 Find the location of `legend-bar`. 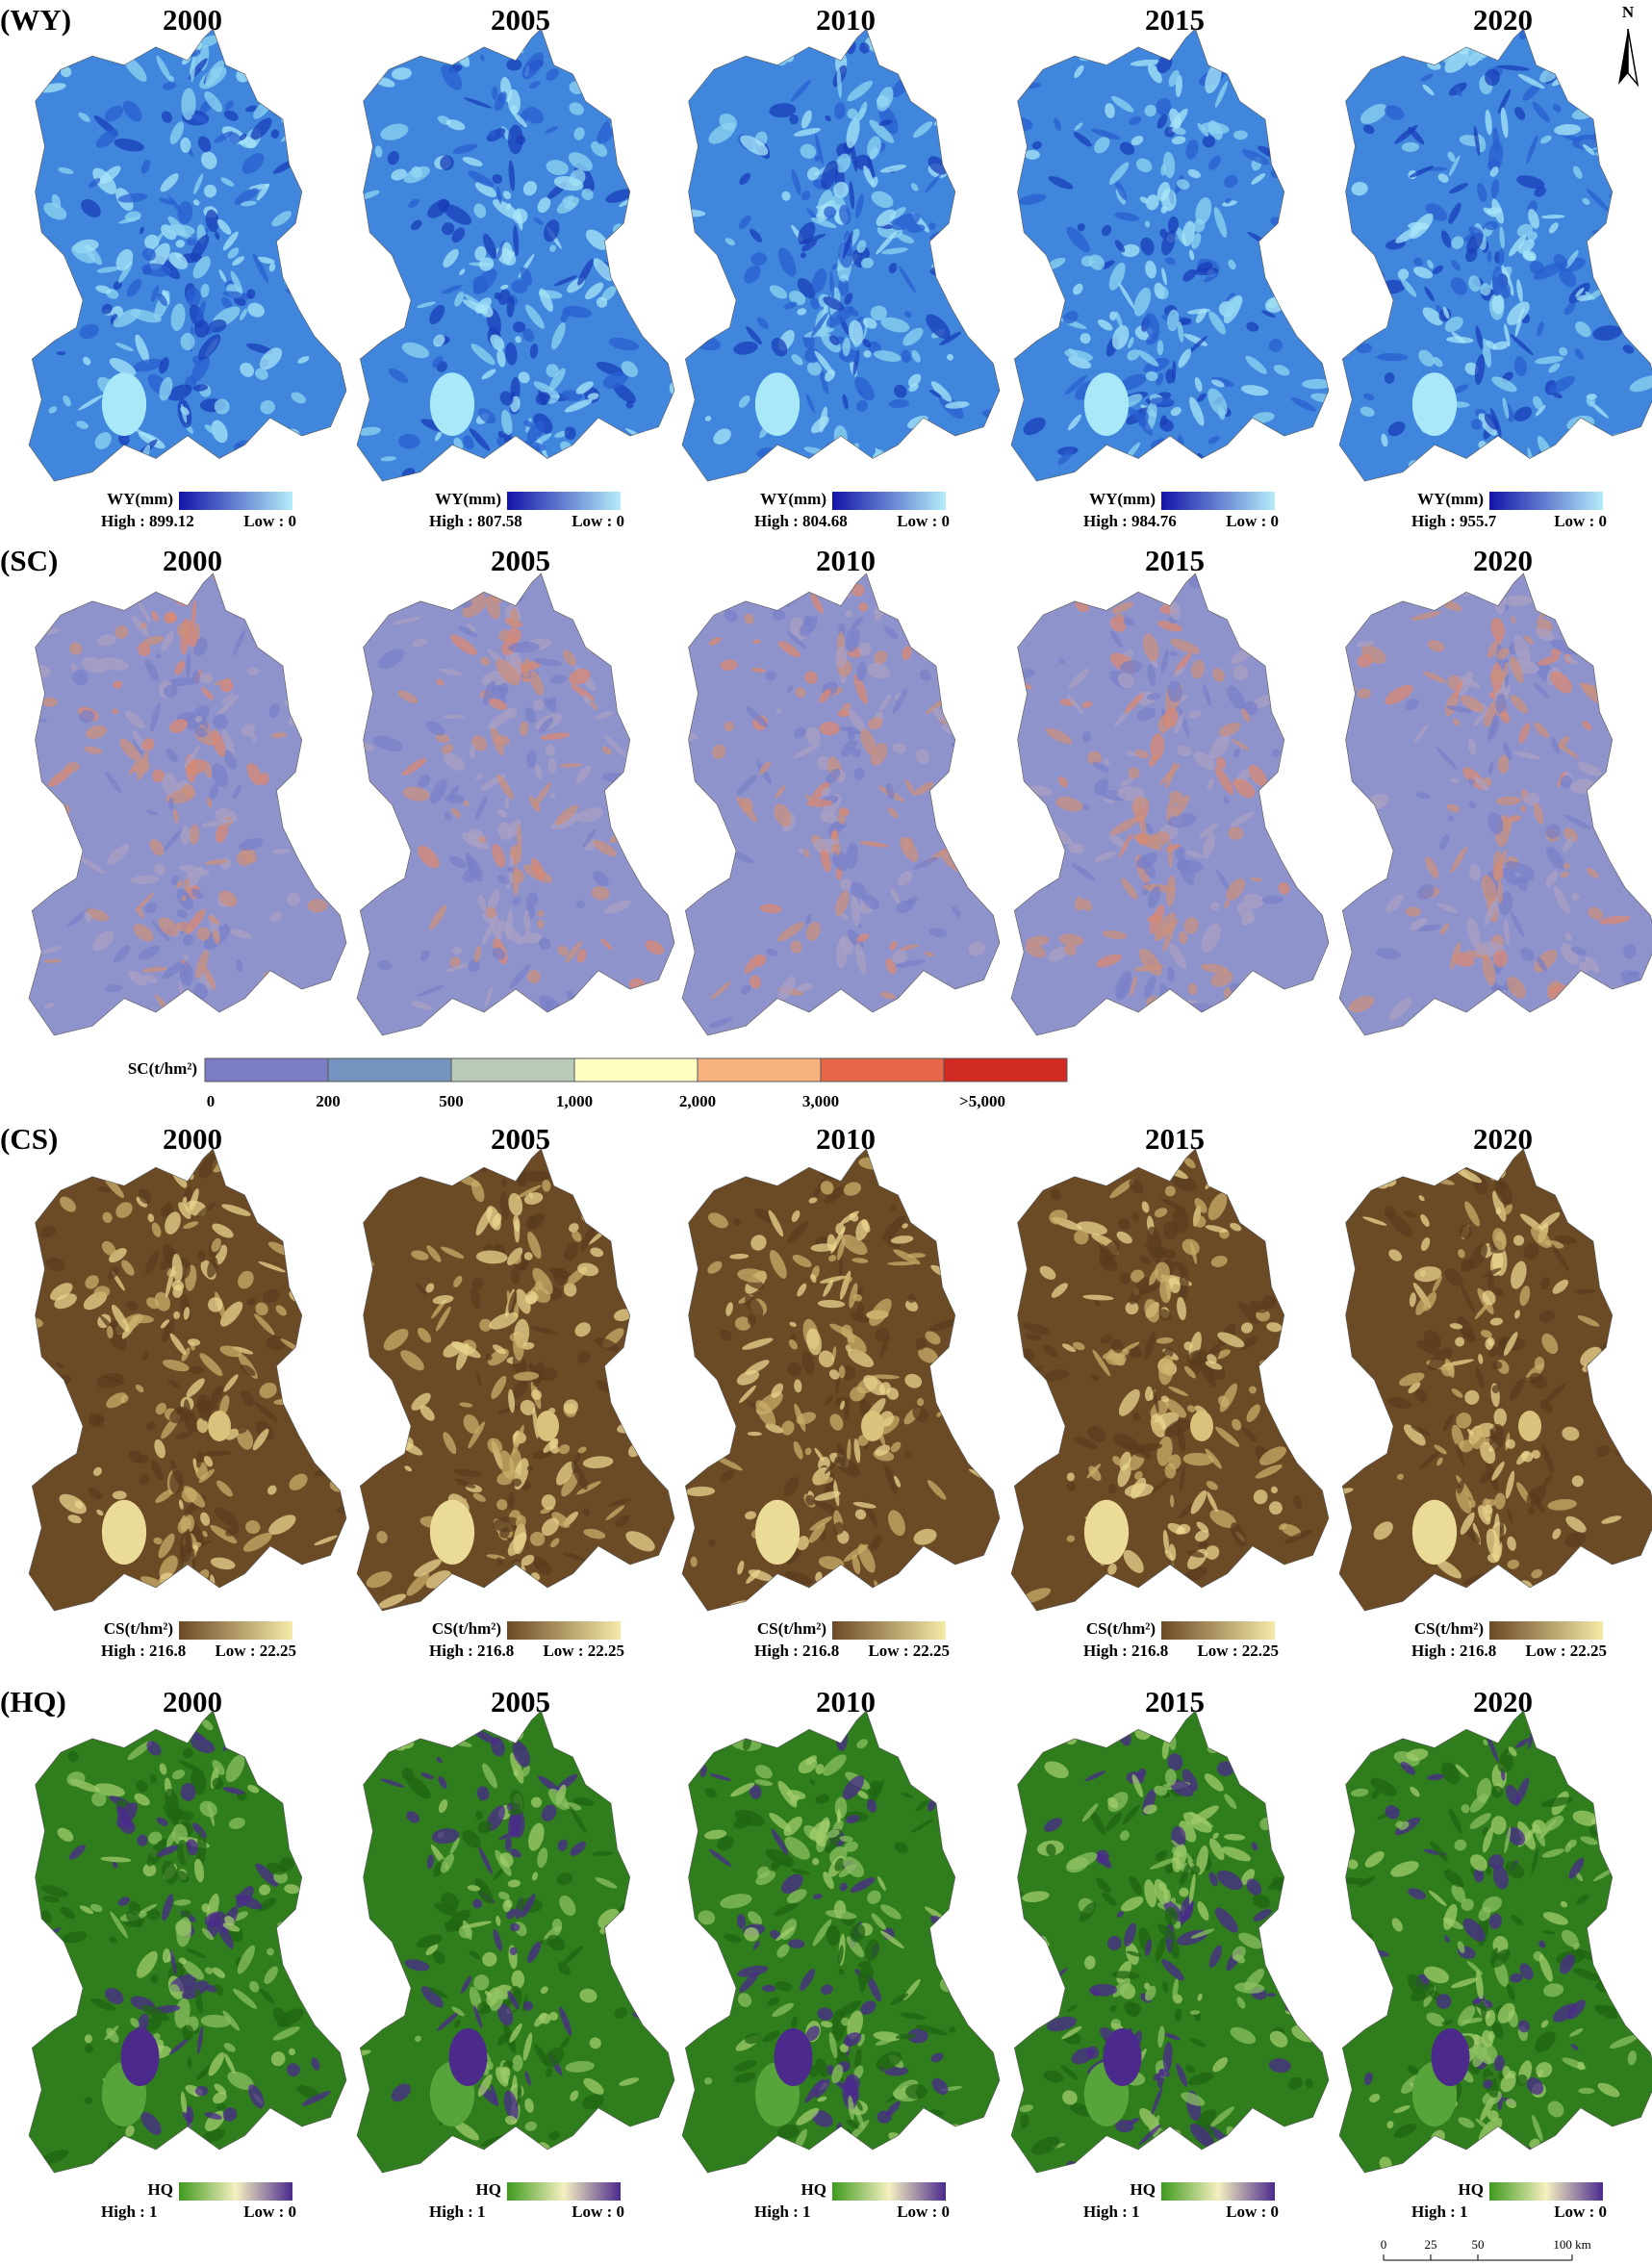

legend-bar is located at coordinates (1218, 501).